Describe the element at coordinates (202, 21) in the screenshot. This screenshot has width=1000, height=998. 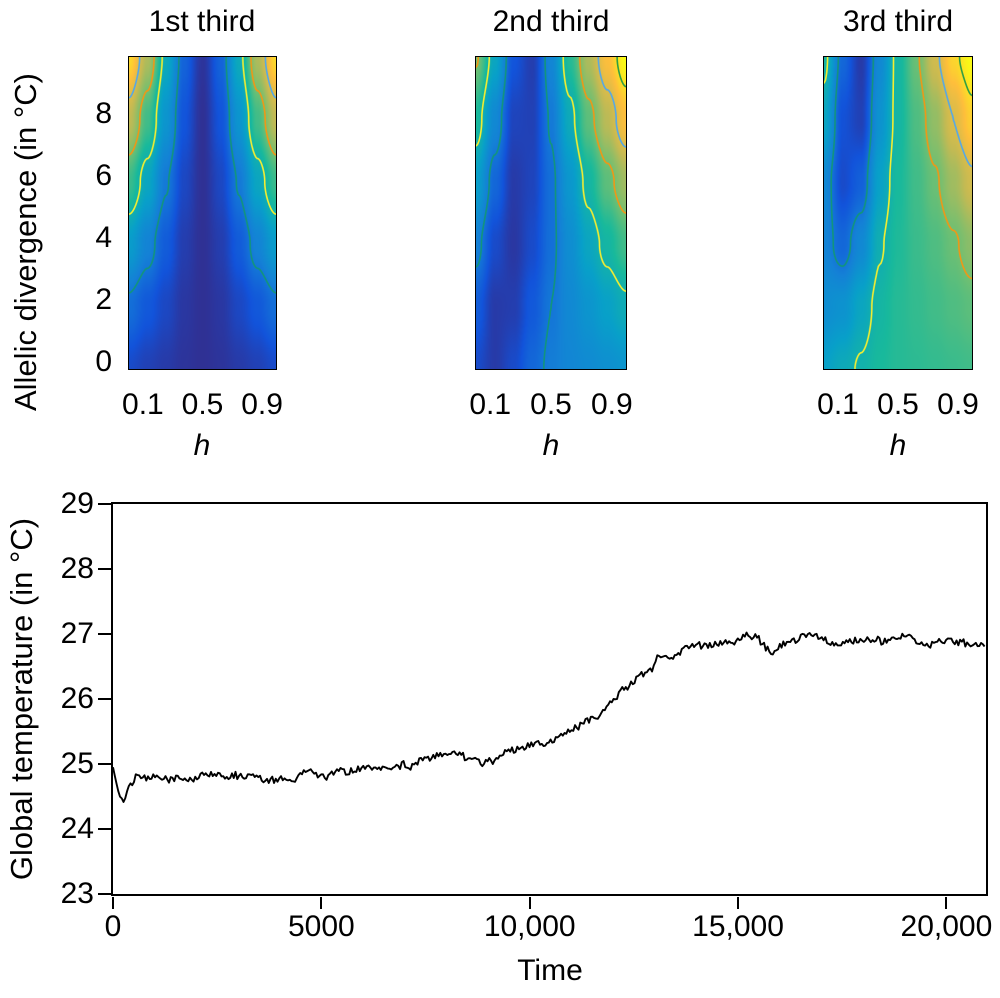
I see `panel-title-1st-third: 1st third` at that location.